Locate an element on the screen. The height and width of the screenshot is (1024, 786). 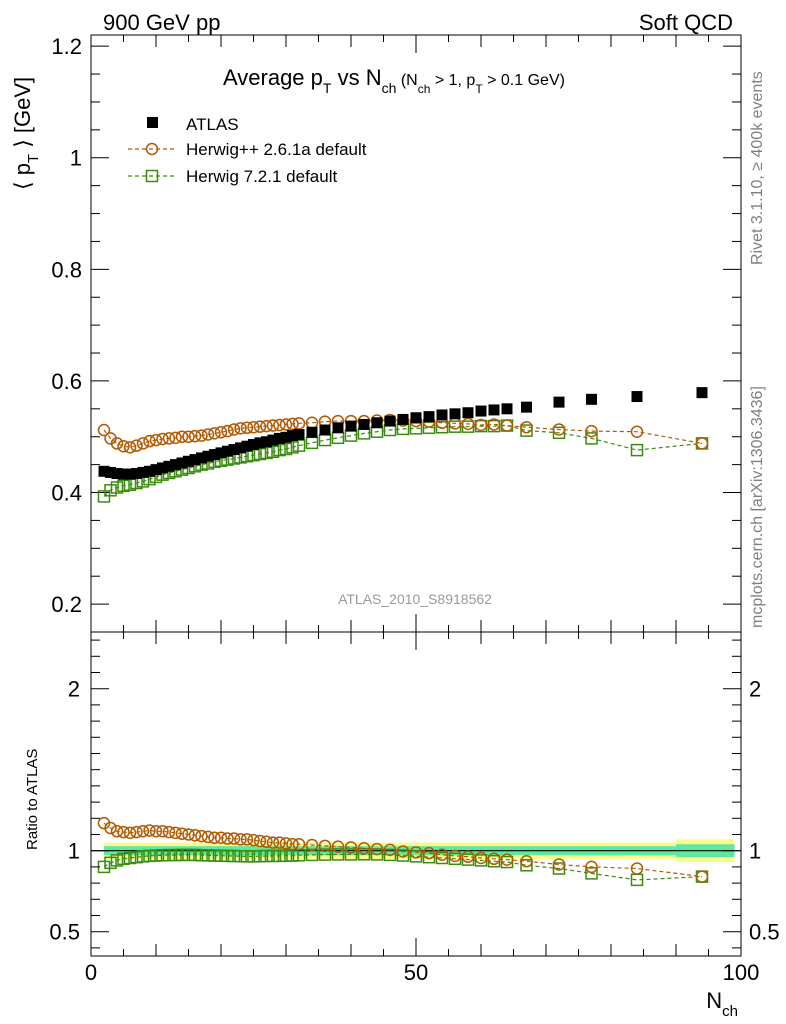
legend-label-atlas: ATLAS is located at coordinates (212, 124).